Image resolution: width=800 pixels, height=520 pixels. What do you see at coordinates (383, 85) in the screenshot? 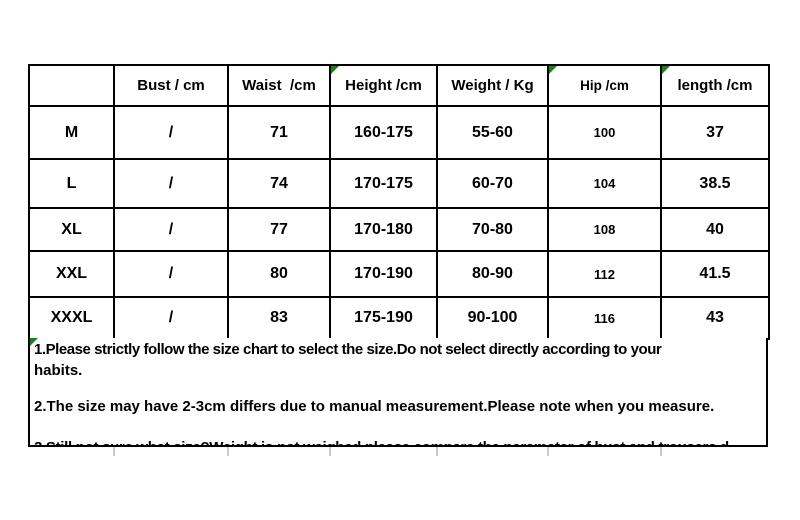
I see `col-header-height: Height /cm` at bounding box center [383, 85].